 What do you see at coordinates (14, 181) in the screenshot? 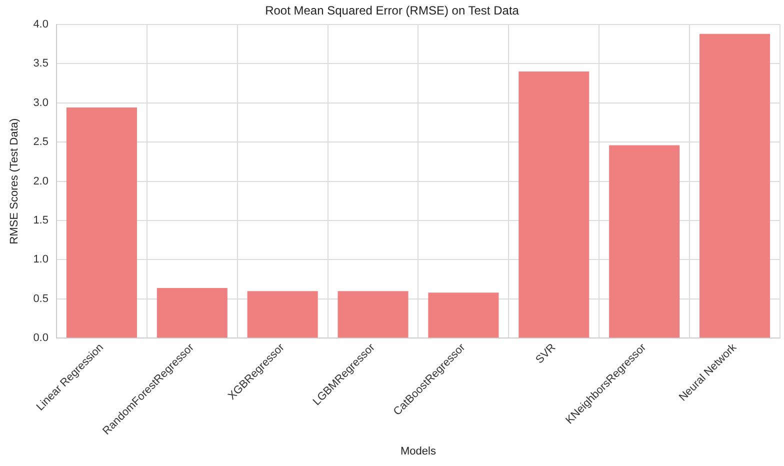
I see `y-axis-title: RMSE Scores (Test Data)` at bounding box center [14, 181].